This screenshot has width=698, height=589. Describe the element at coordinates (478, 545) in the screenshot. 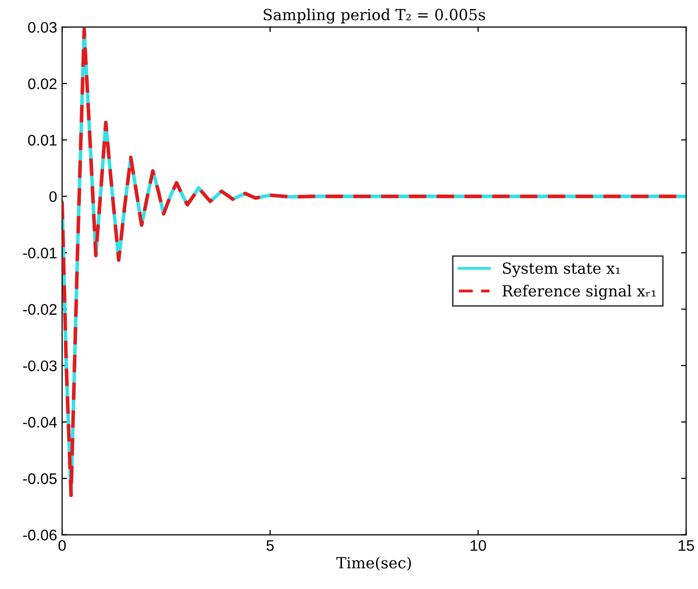

I see `x-tick-label: 10` at that location.